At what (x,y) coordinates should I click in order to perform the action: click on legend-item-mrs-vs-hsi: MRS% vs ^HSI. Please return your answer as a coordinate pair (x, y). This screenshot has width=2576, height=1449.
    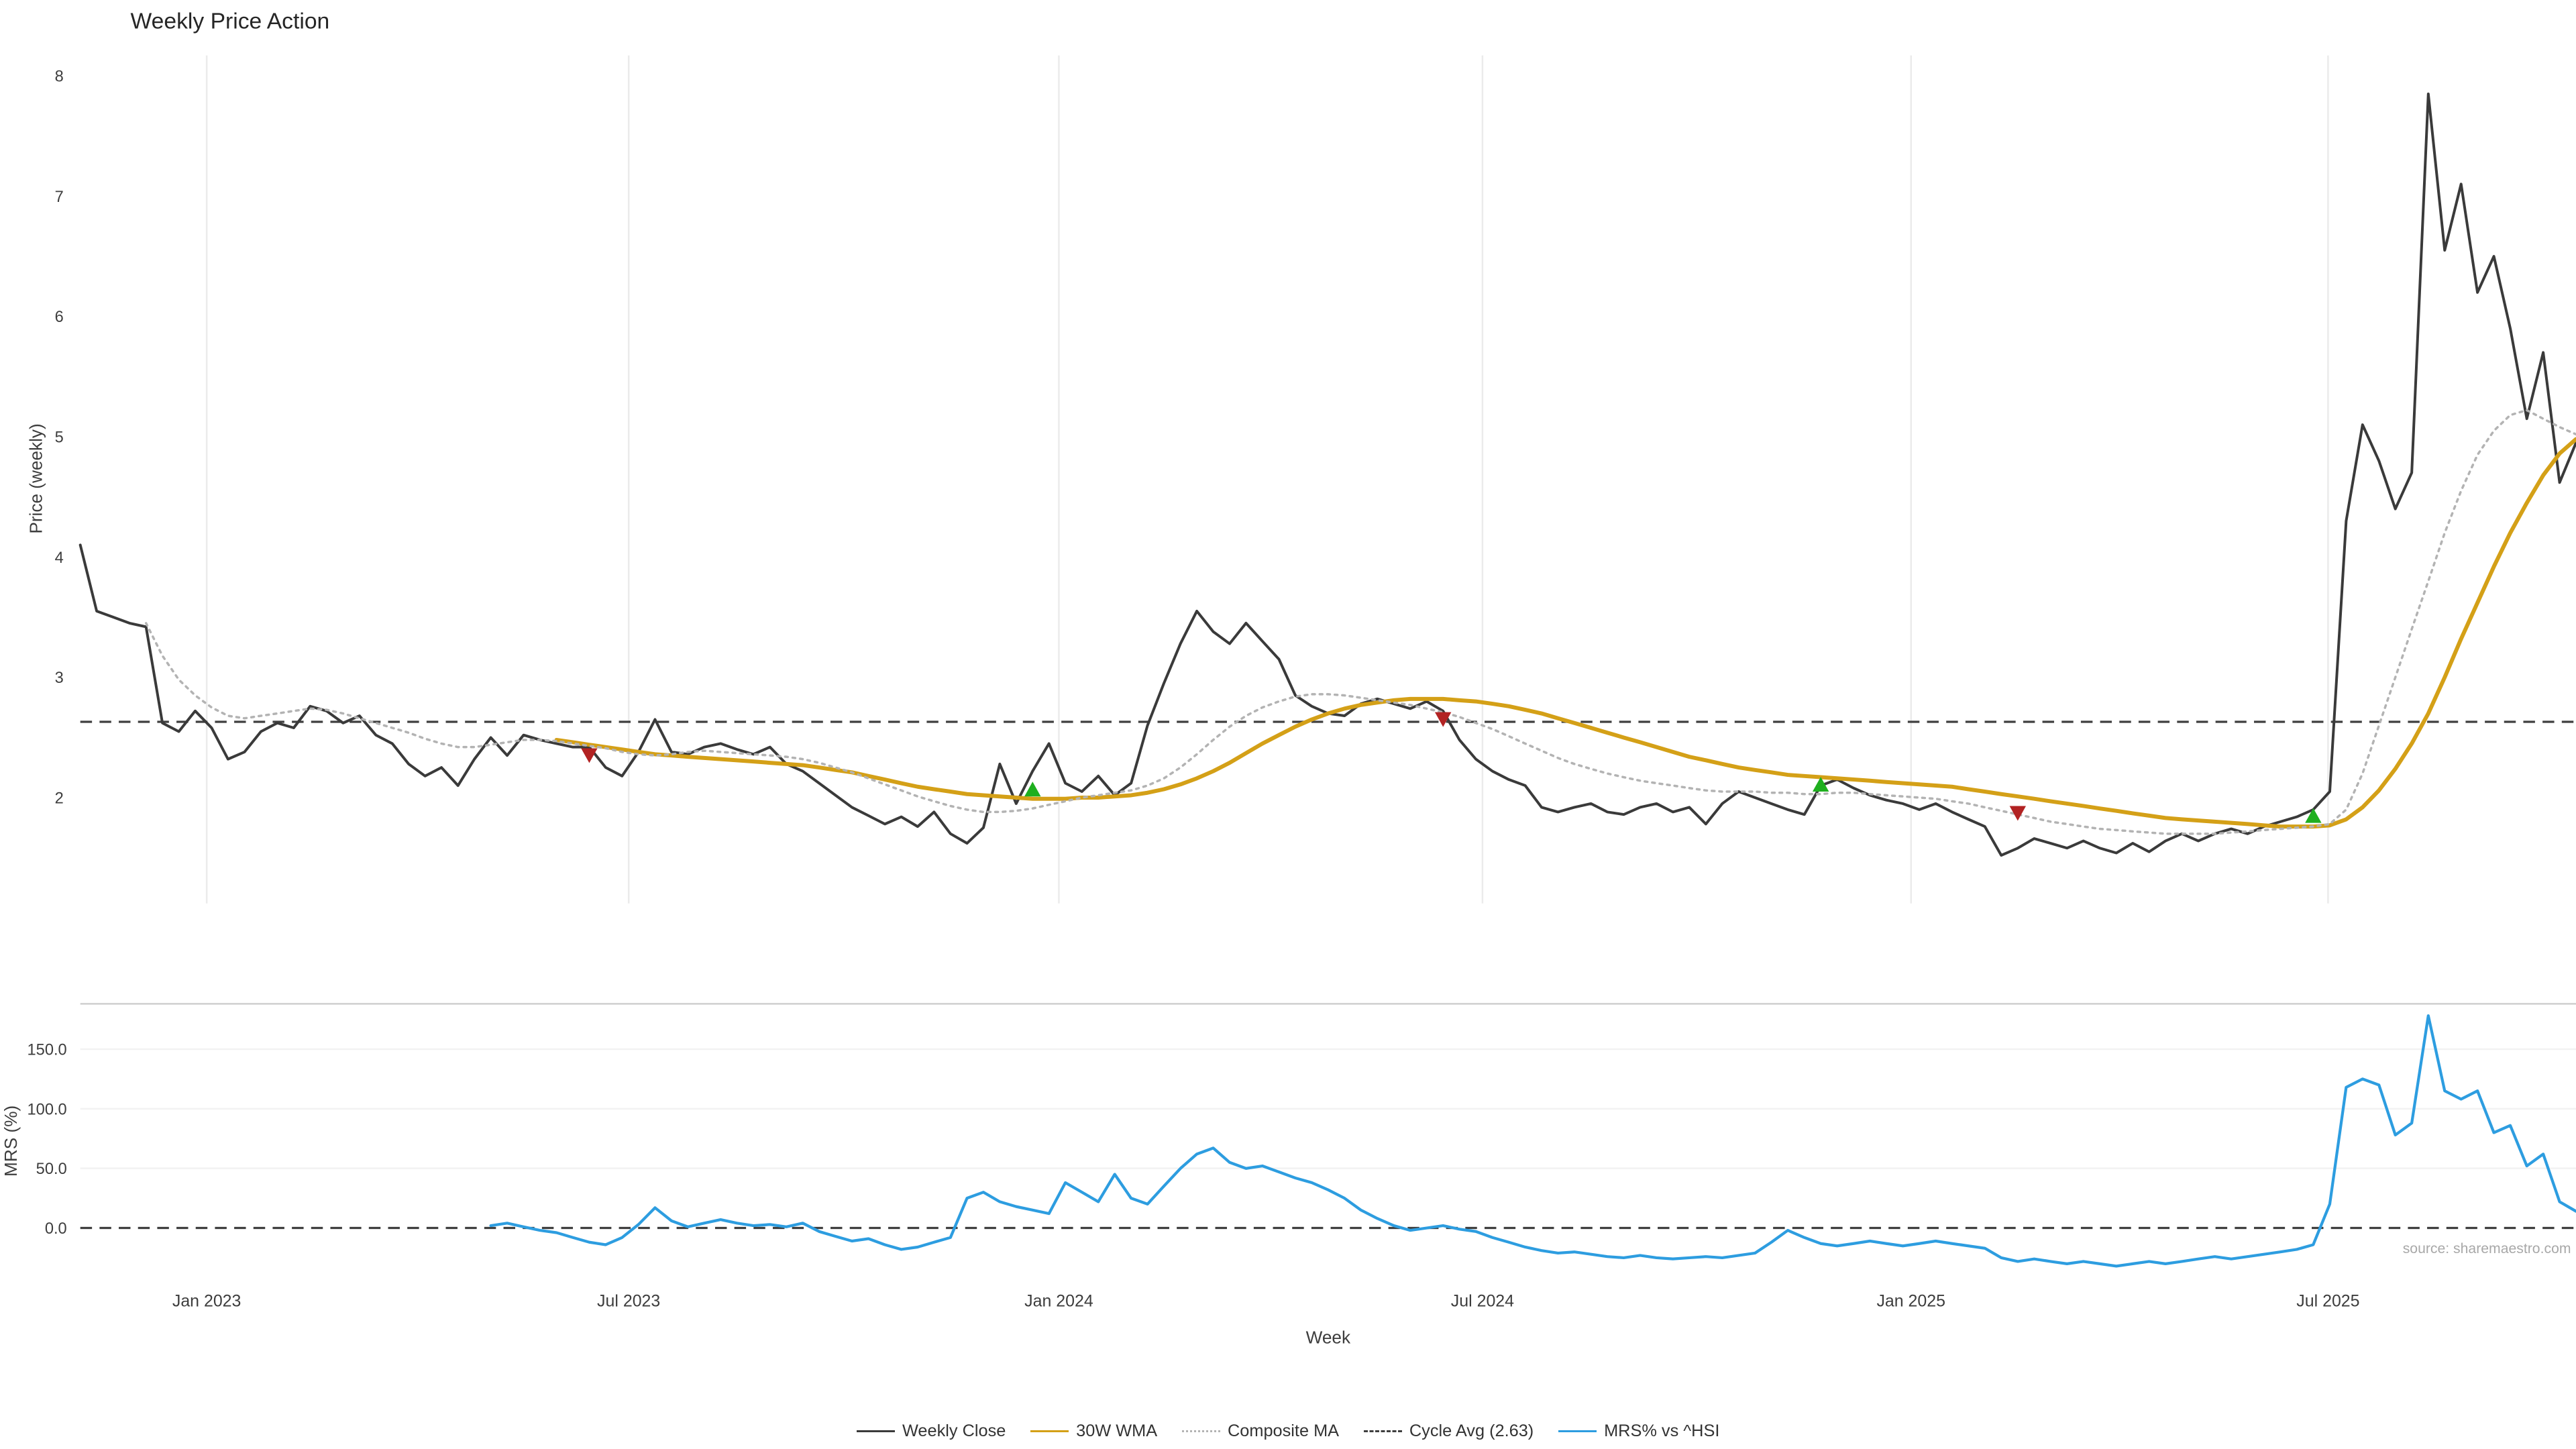
    Looking at the image, I should click on (1639, 1431).